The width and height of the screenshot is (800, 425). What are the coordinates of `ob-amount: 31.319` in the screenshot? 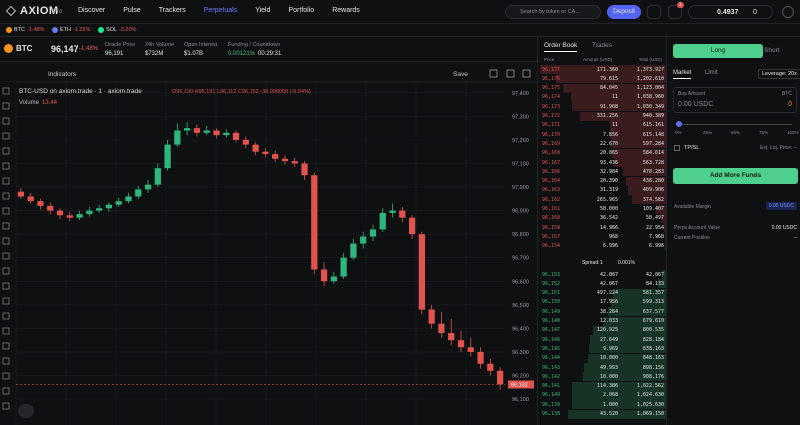 It's located at (608, 190).